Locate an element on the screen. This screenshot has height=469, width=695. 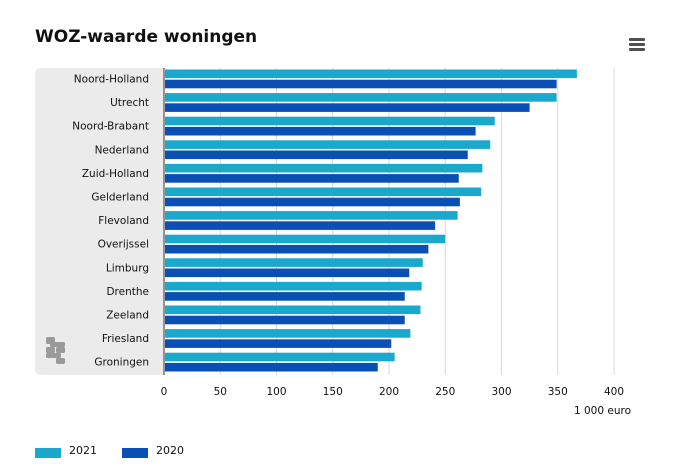
hamburger-menu-icon is located at coordinates (636, 44).